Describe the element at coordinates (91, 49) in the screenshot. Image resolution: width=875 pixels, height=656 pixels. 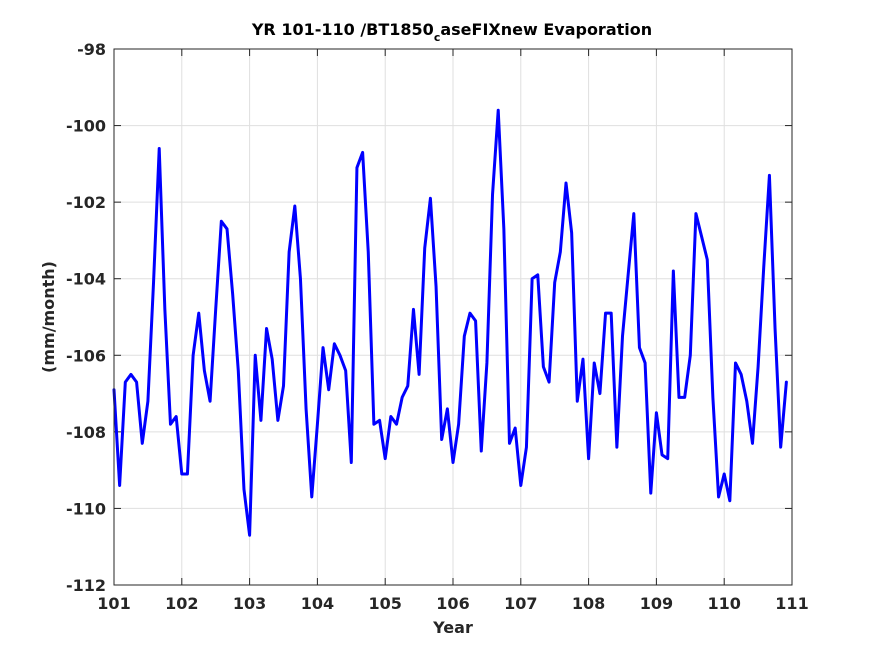
I see `y-tick-label: -98` at that location.